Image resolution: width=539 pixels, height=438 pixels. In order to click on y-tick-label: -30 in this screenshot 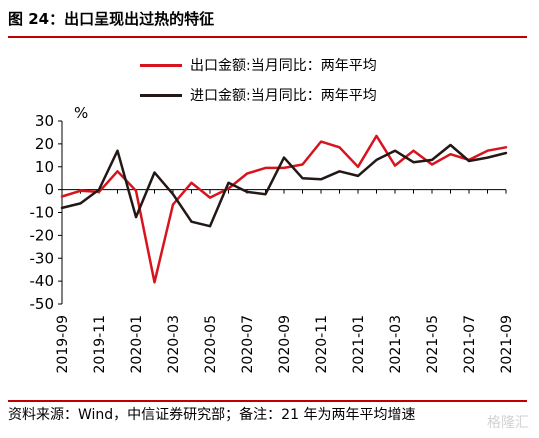, I will do `click(42, 258)`.